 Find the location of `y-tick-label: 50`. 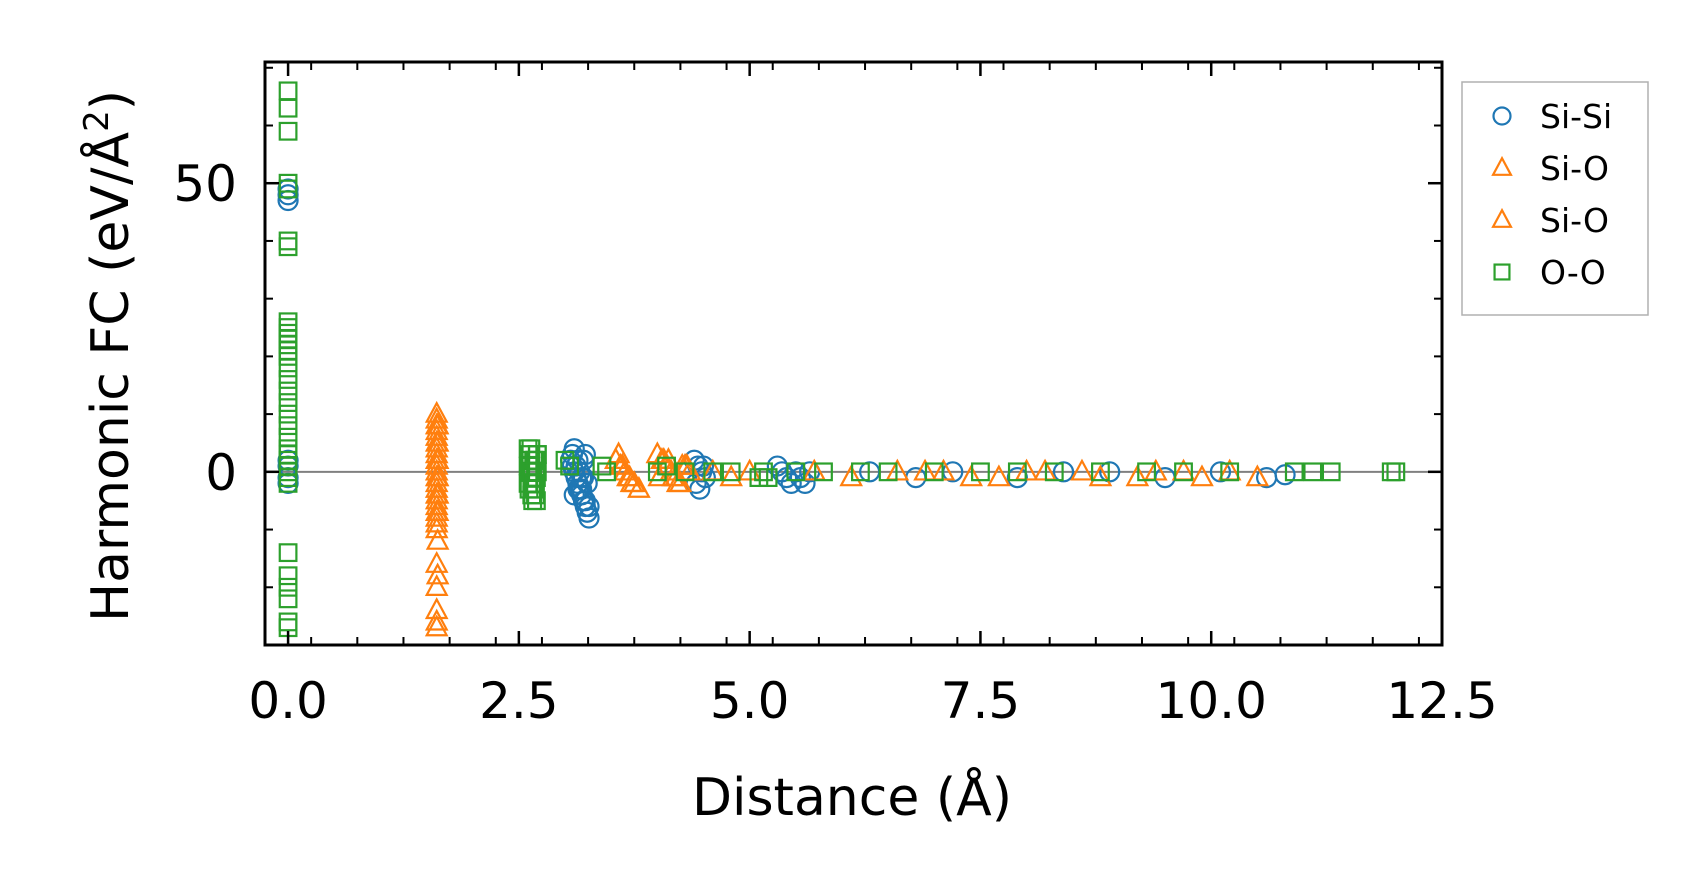

y-tick-label: 50 is located at coordinates (205, 184).